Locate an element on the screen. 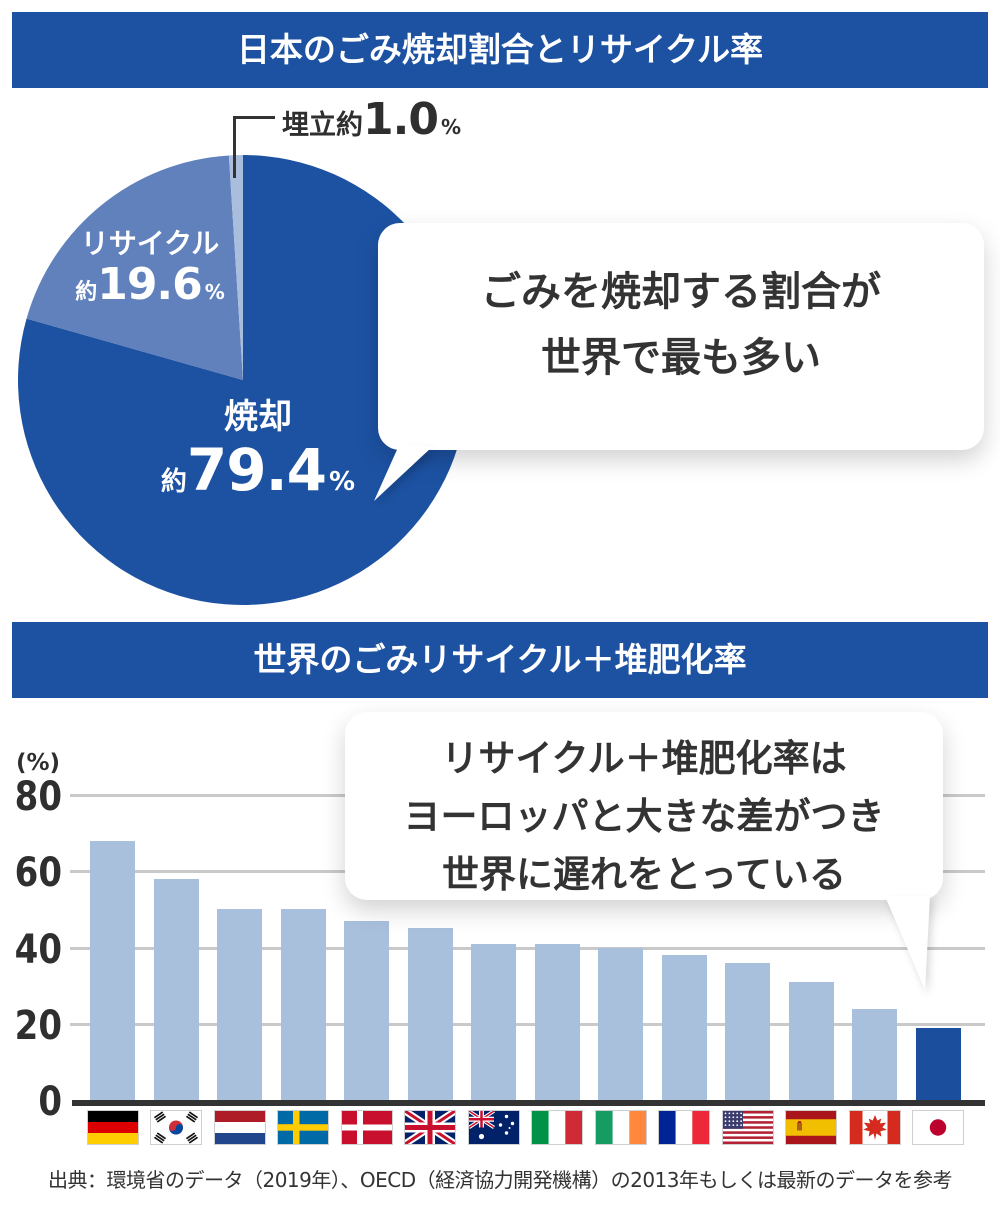 The width and height of the screenshot is (1000, 1210). bar-ireland is located at coordinates (620, 1023).